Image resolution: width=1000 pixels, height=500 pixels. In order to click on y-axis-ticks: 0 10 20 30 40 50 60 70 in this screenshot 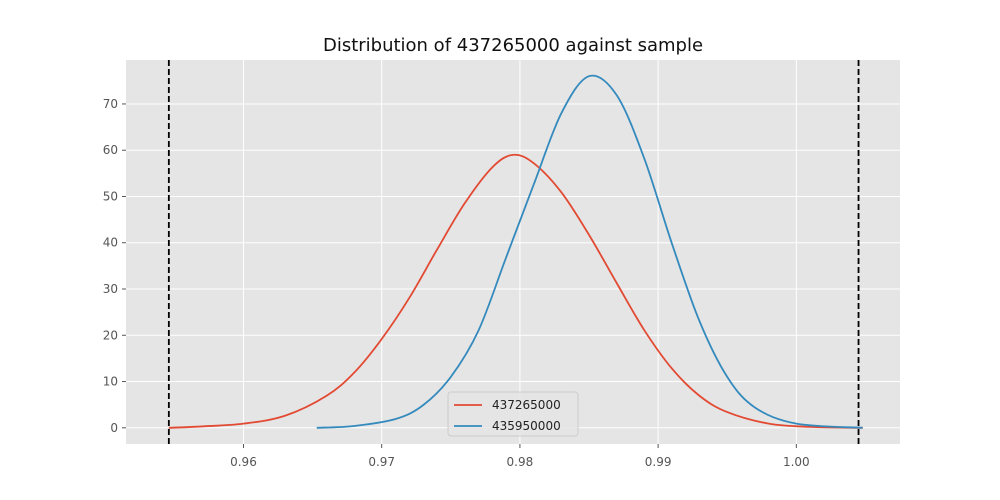, I will do `click(114, 266)`.